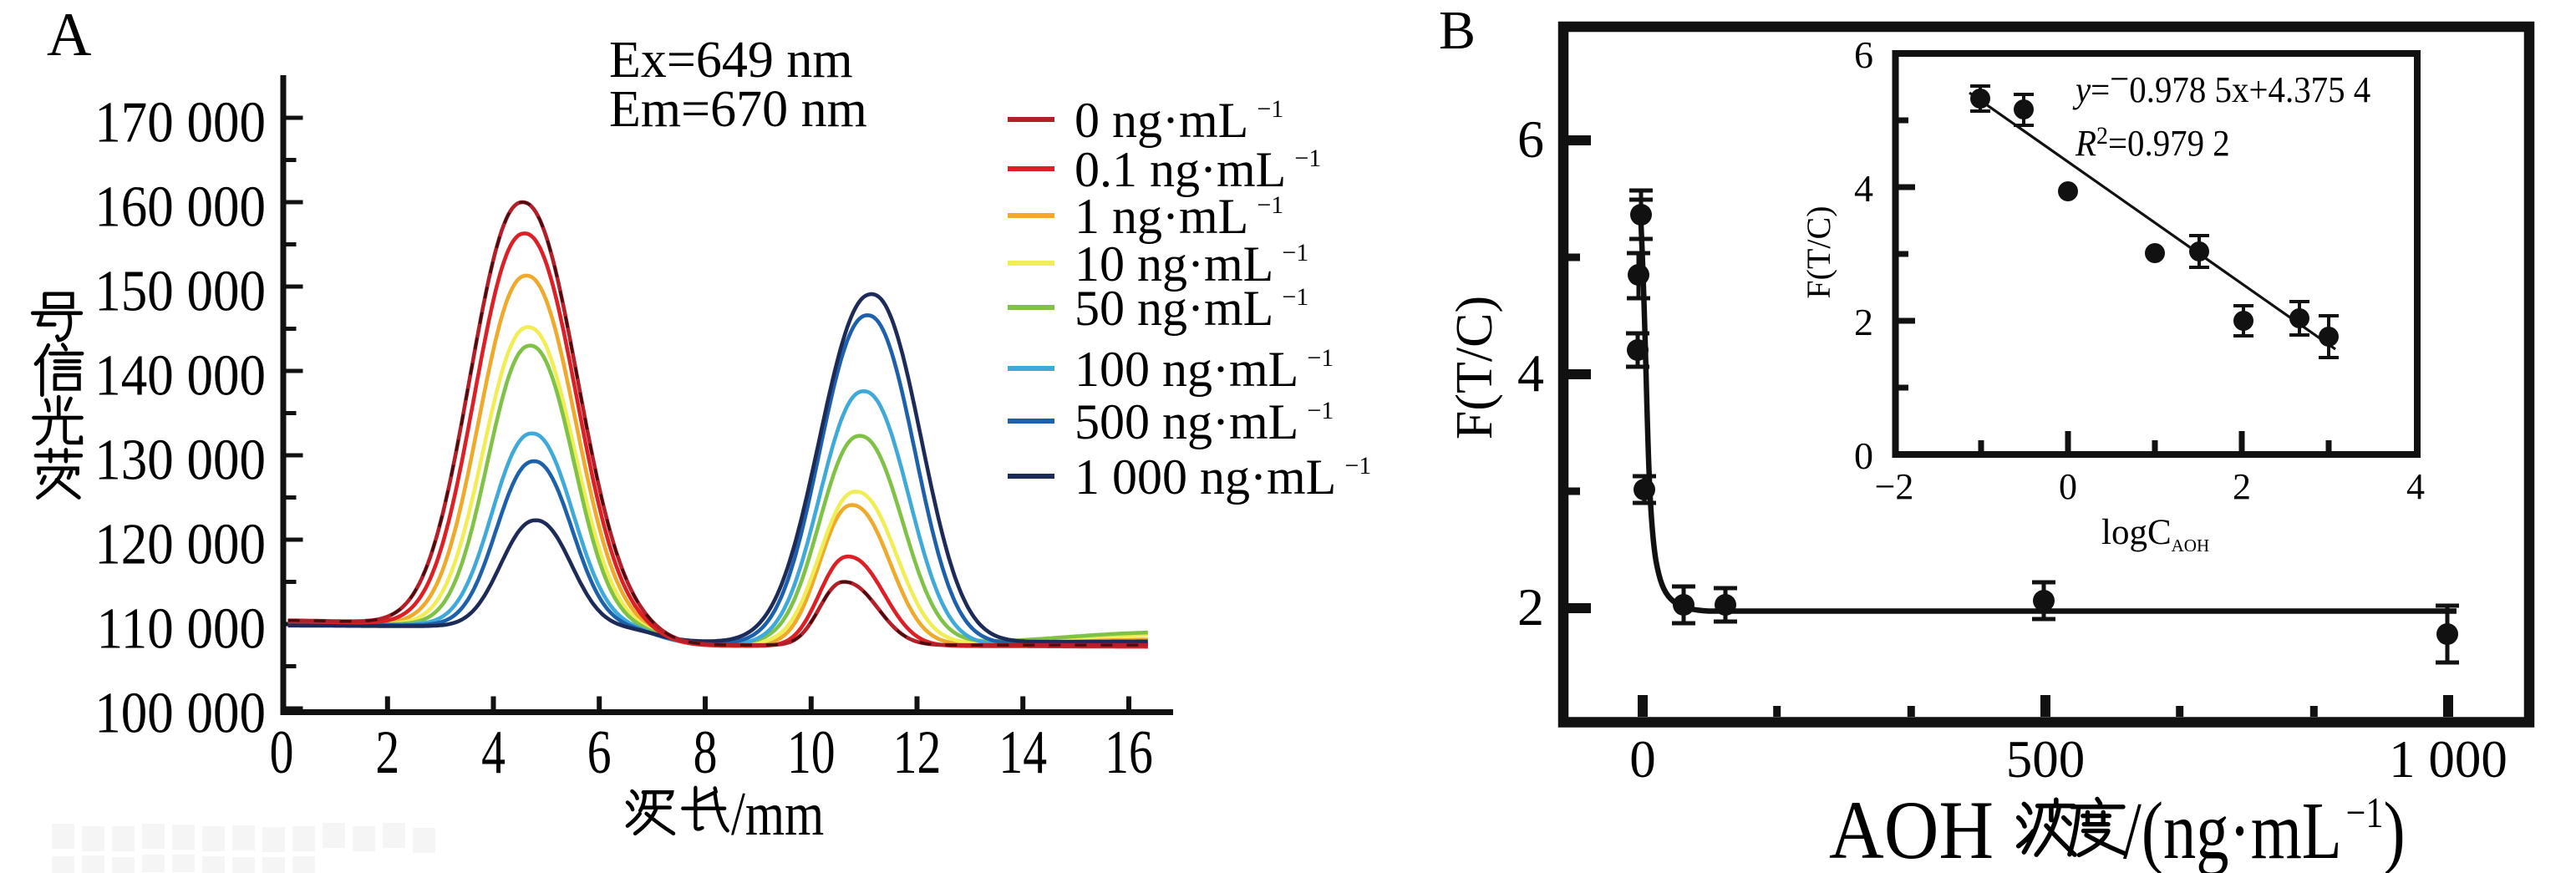 This screenshot has width=2576, height=873. What do you see at coordinates (2152, 143) in the screenshot?
I see `svg-text: R2=0.979 2` at bounding box center [2152, 143].